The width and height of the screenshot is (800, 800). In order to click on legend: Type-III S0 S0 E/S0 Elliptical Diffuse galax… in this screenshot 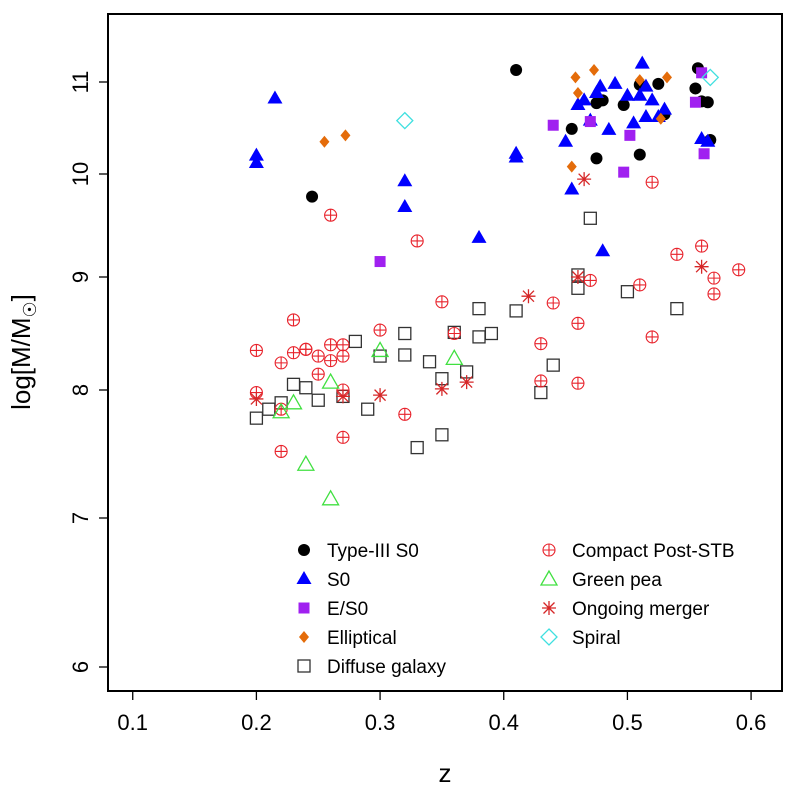, I will do `click(515, 609)`.